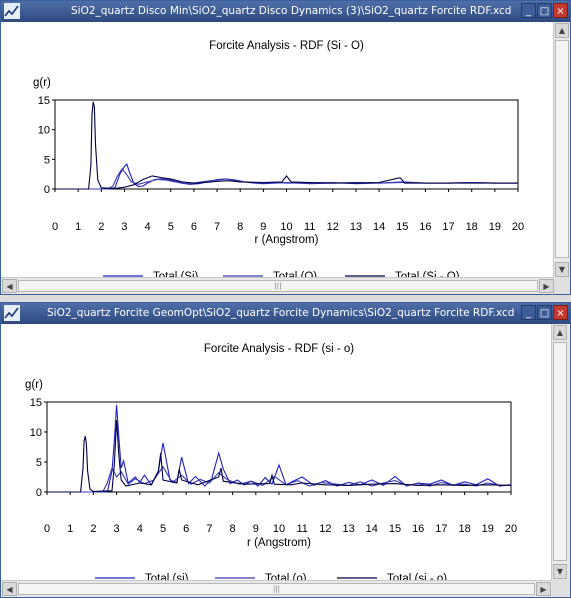  I want to click on legend-entry: Total (O), so click(295, 274).